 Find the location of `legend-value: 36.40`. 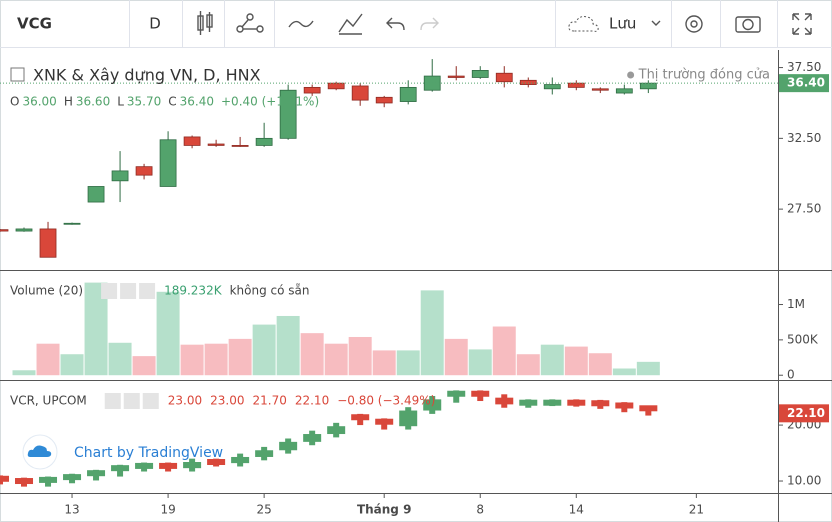

legend-value: 36.40 is located at coordinates (197, 102).